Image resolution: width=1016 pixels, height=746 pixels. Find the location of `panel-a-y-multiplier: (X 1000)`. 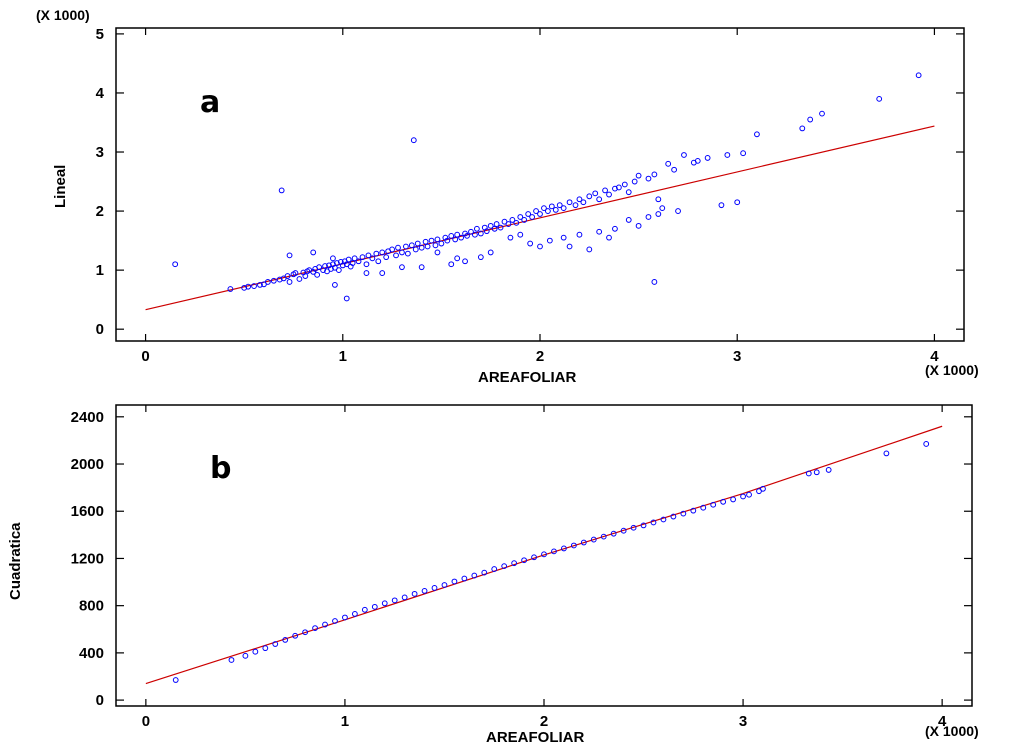

panel-a-y-multiplier: (X 1000) is located at coordinates (63, 15).